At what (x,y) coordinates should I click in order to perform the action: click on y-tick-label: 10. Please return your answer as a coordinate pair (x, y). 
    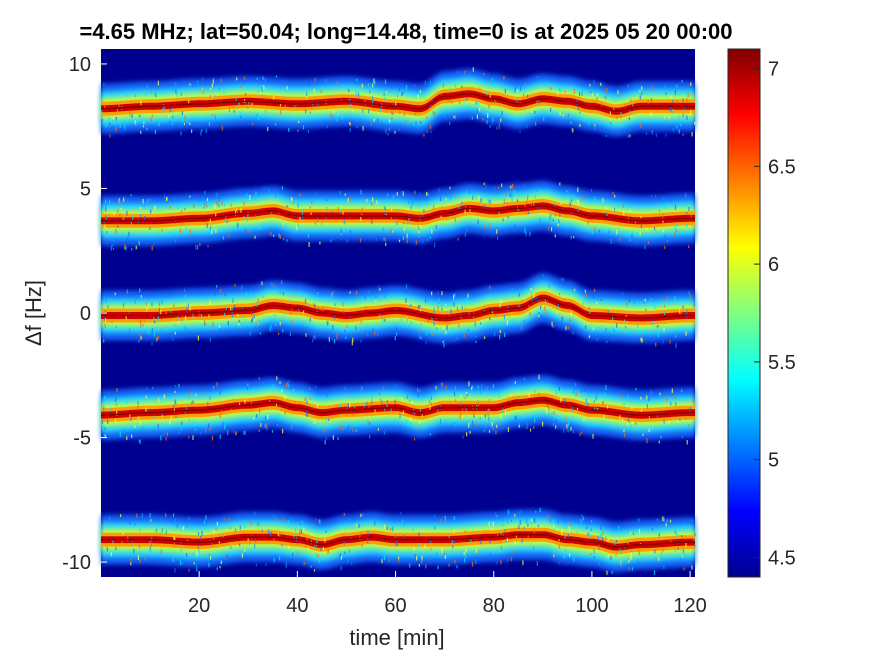
    Looking at the image, I should click on (80, 65).